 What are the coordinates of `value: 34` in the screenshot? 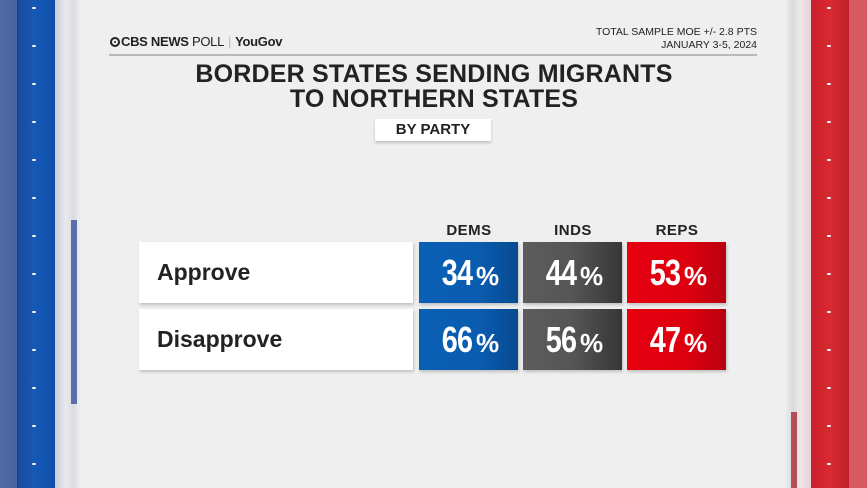 It's located at (457, 272).